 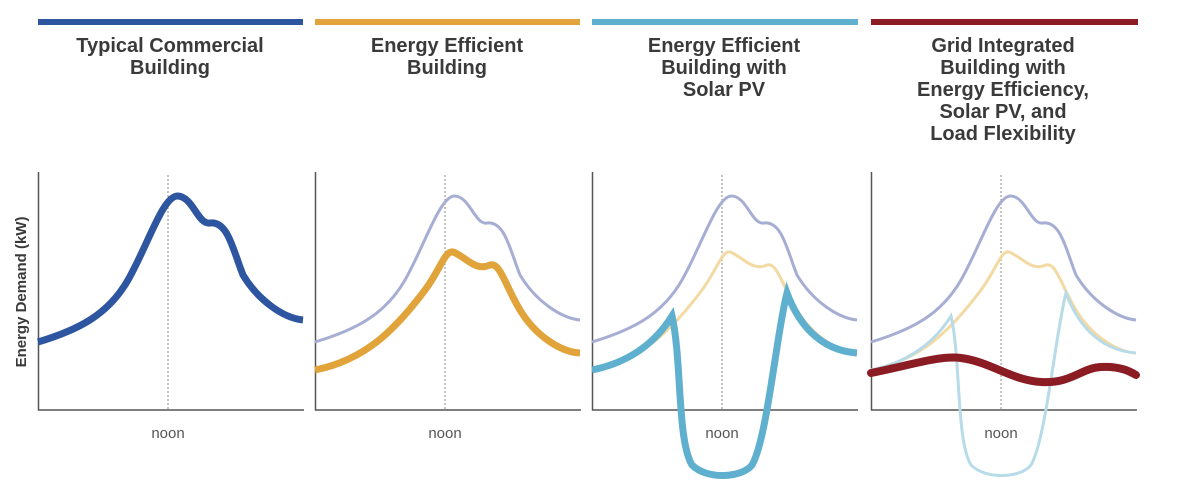 I want to click on panel-title: Energy Efficiency,, so click(x=1003, y=90).